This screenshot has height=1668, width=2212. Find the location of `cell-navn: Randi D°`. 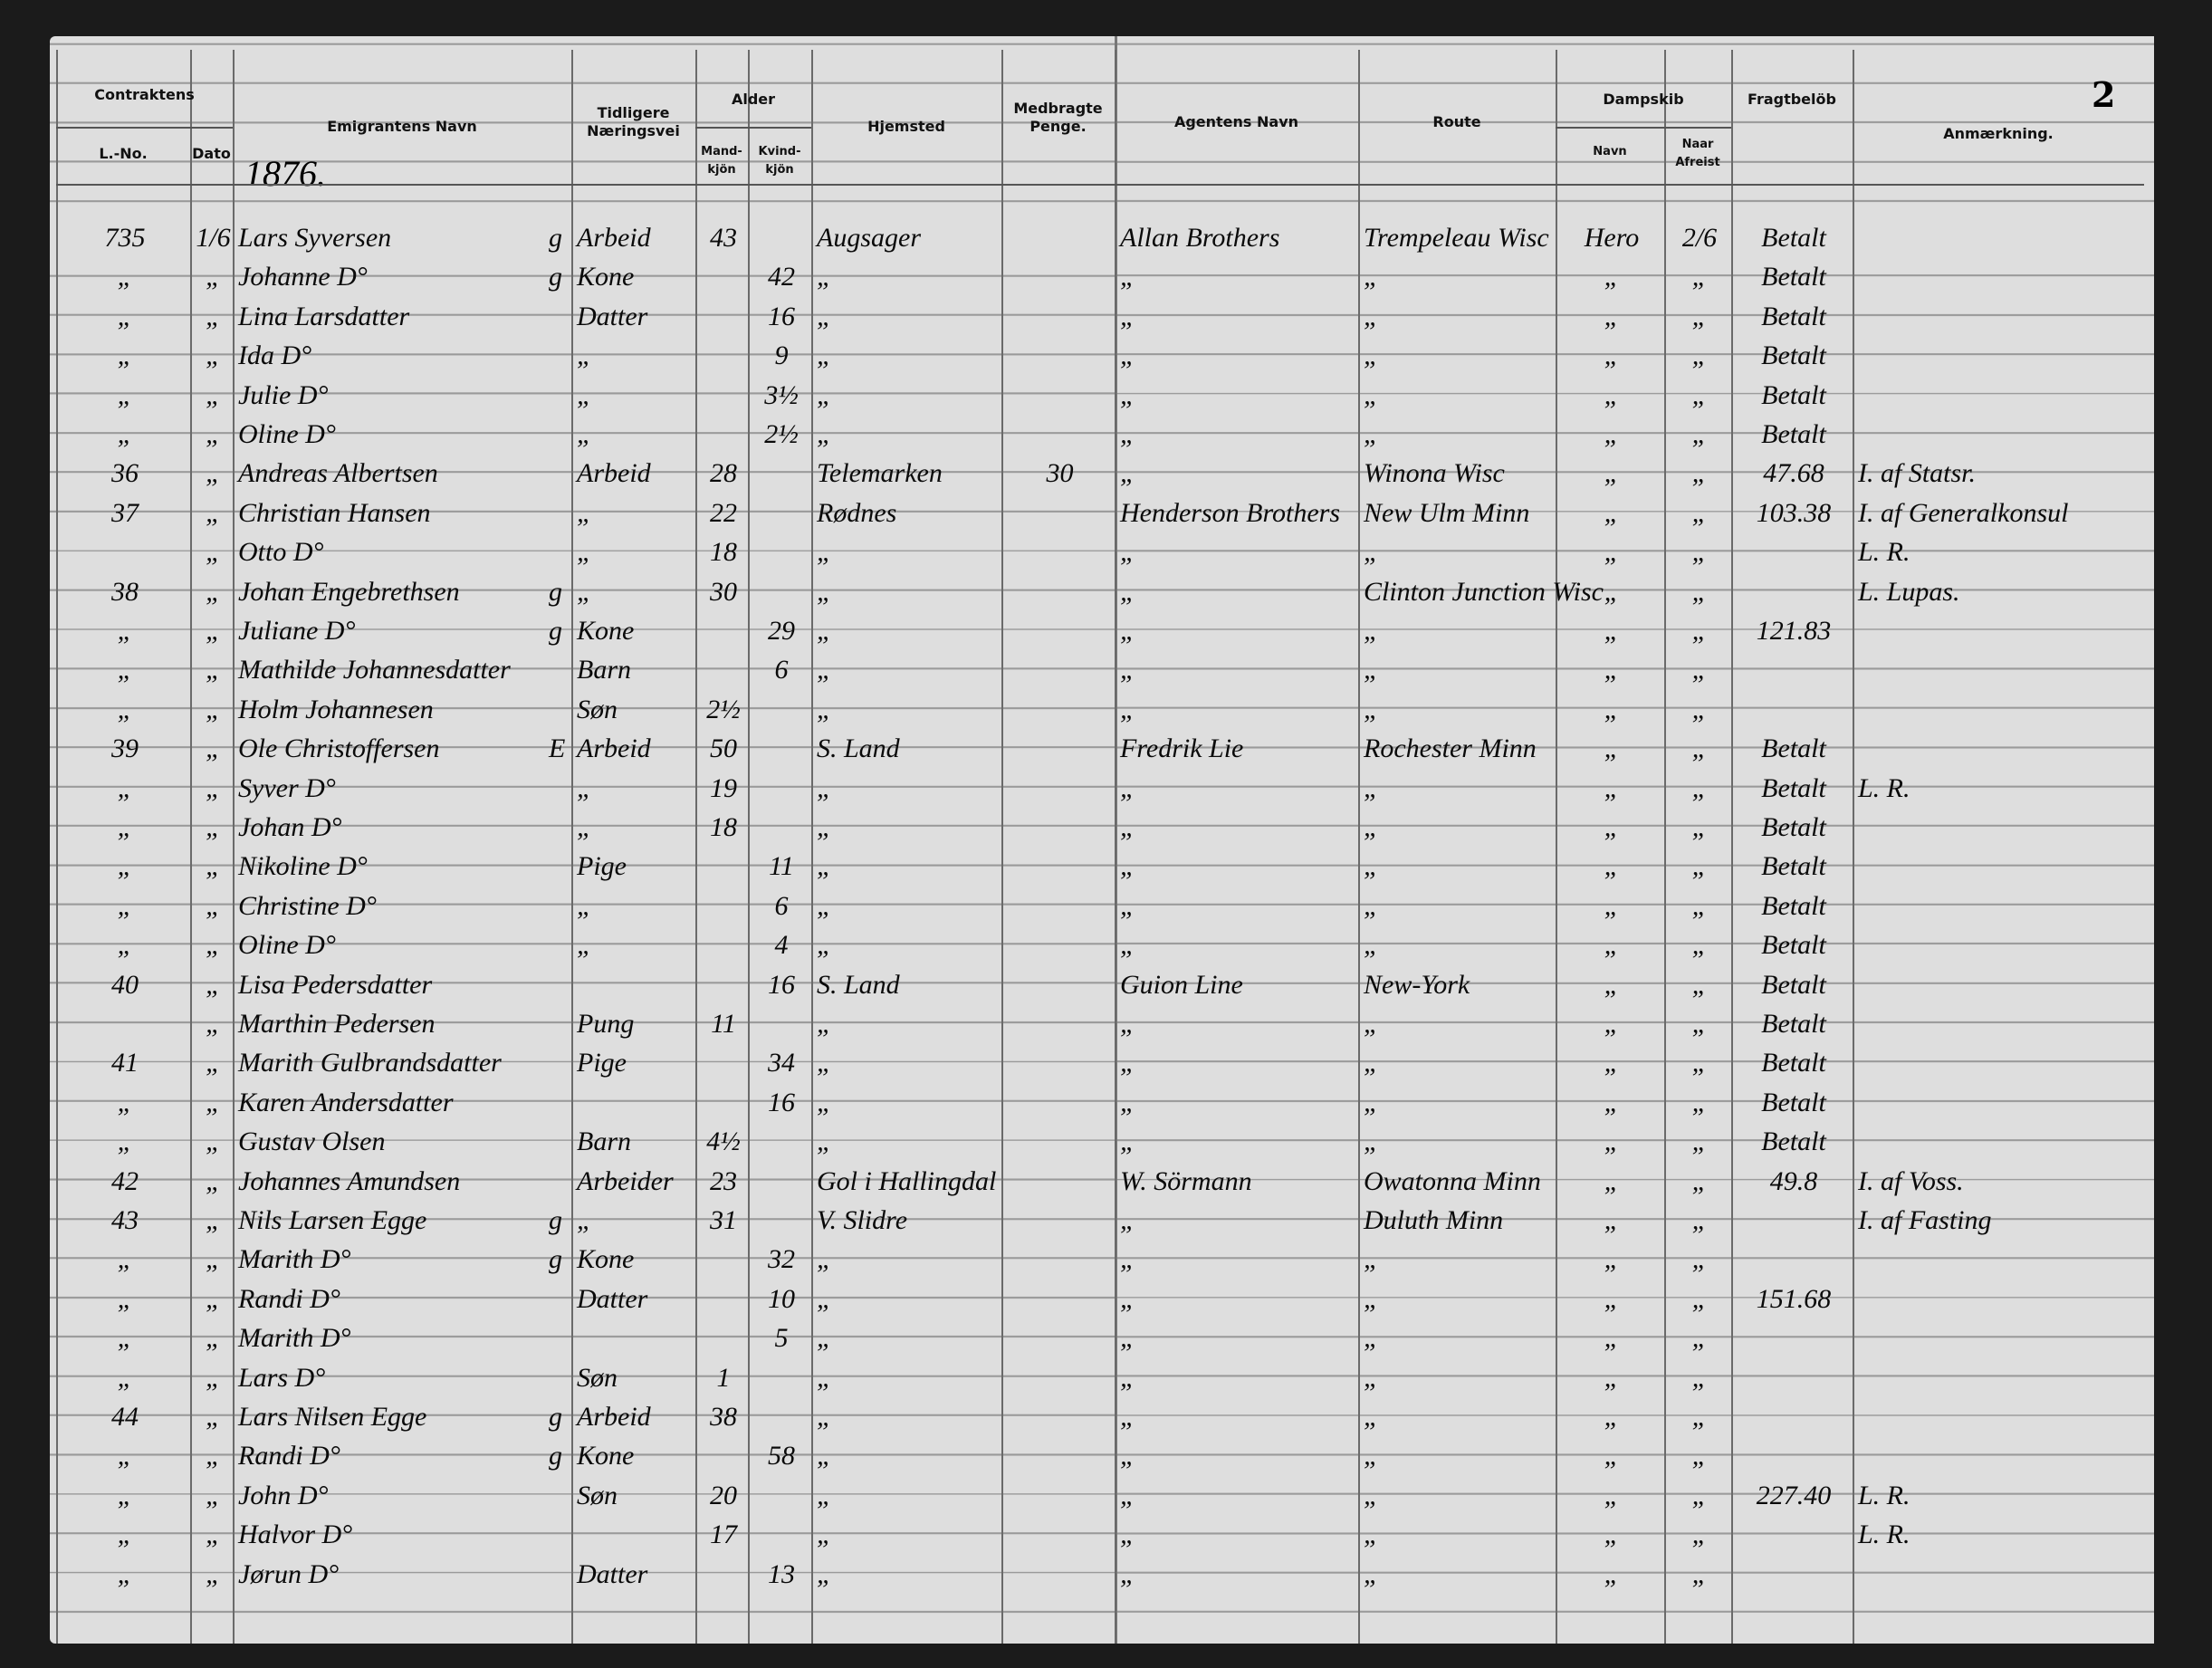

cell-navn: Randi D° is located at coordinates (289, 1298).